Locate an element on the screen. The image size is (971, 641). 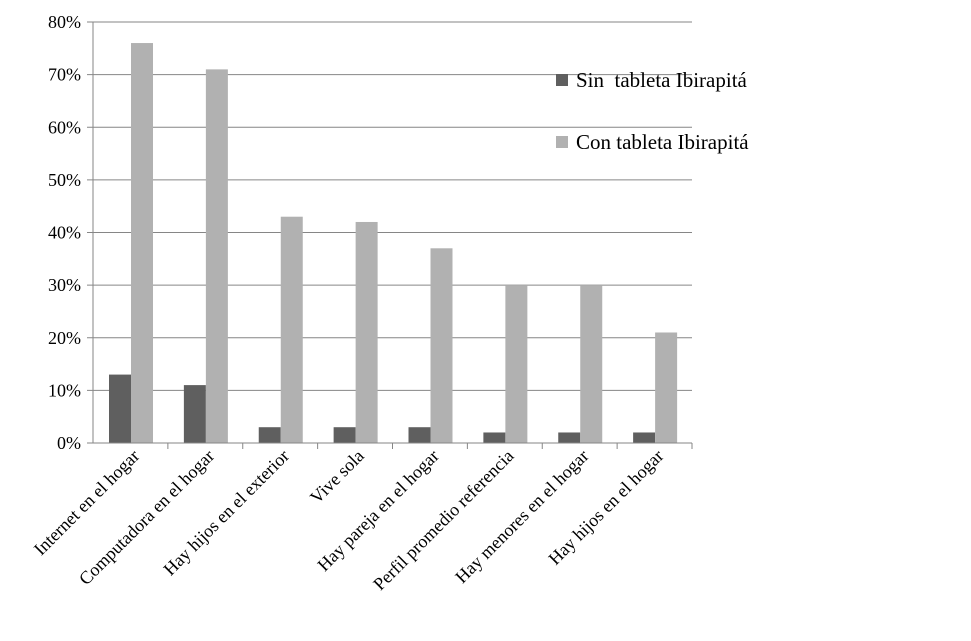
y-tick-label: 60% is located at coordinates (64, 127).